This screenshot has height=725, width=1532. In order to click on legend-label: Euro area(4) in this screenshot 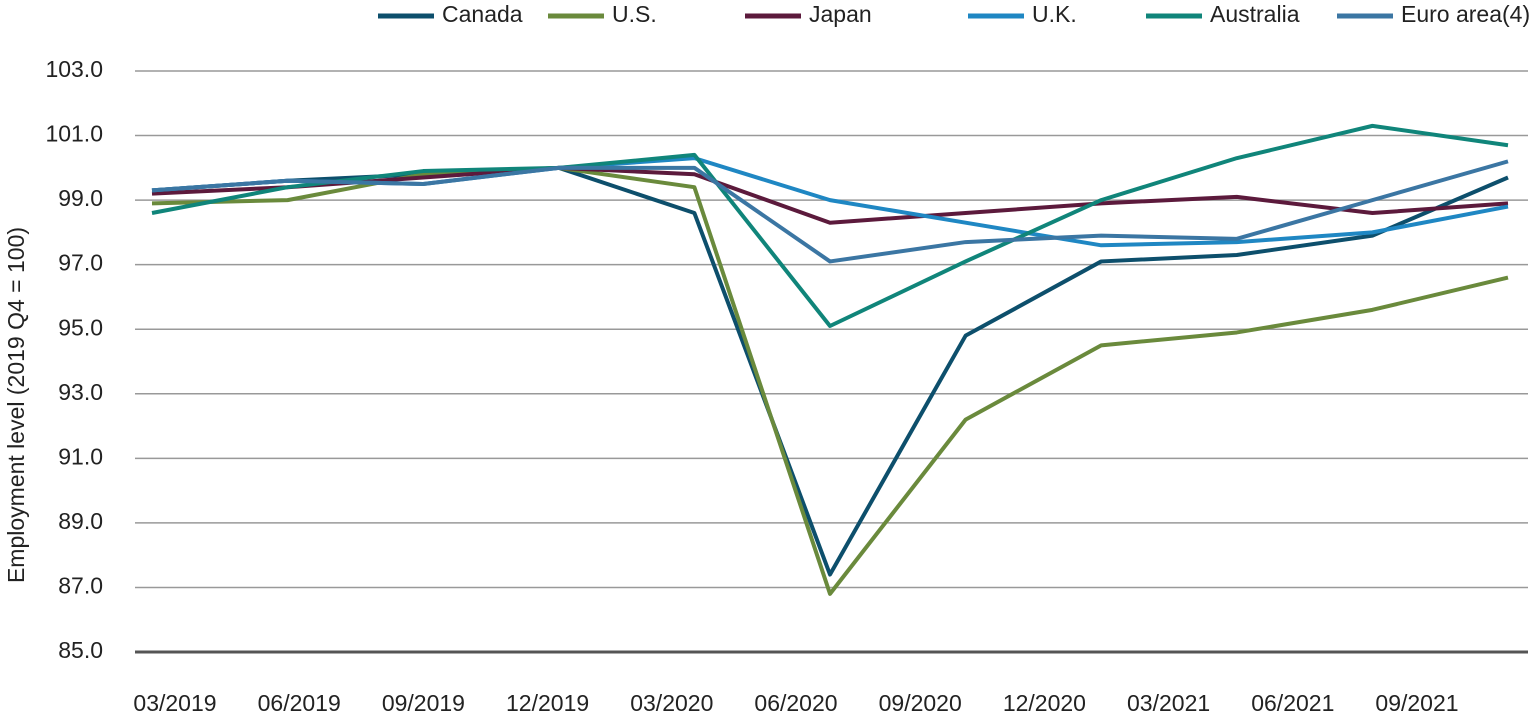, I will do `click(1465, 14)`.